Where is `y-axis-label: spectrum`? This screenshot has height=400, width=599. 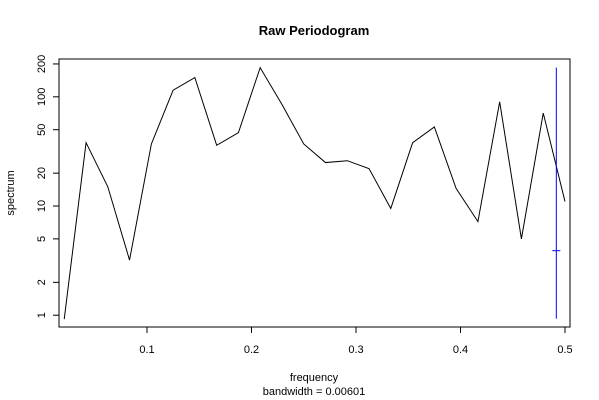 y-axis-label: spectrum is located at coordinates (11, 192).